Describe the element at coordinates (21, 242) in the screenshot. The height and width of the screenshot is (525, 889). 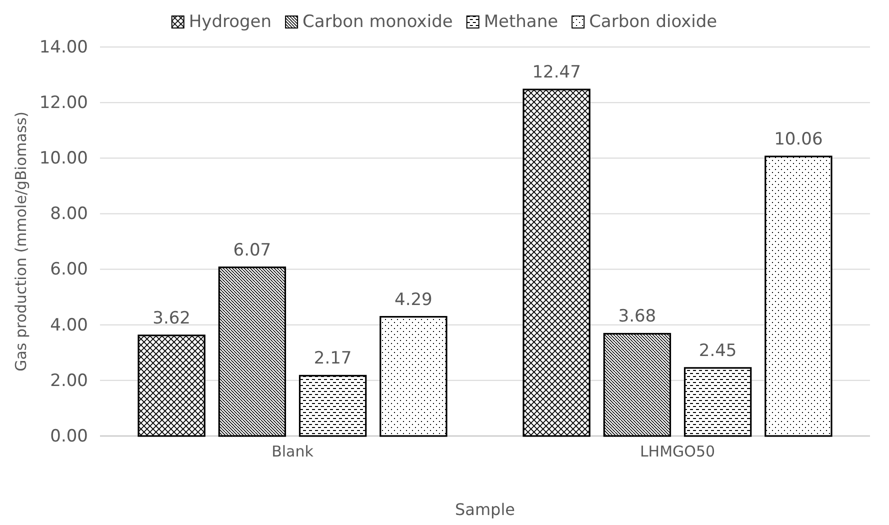
I see `y-axis-title: Gas production (mmole/gBiomass)` at that location.